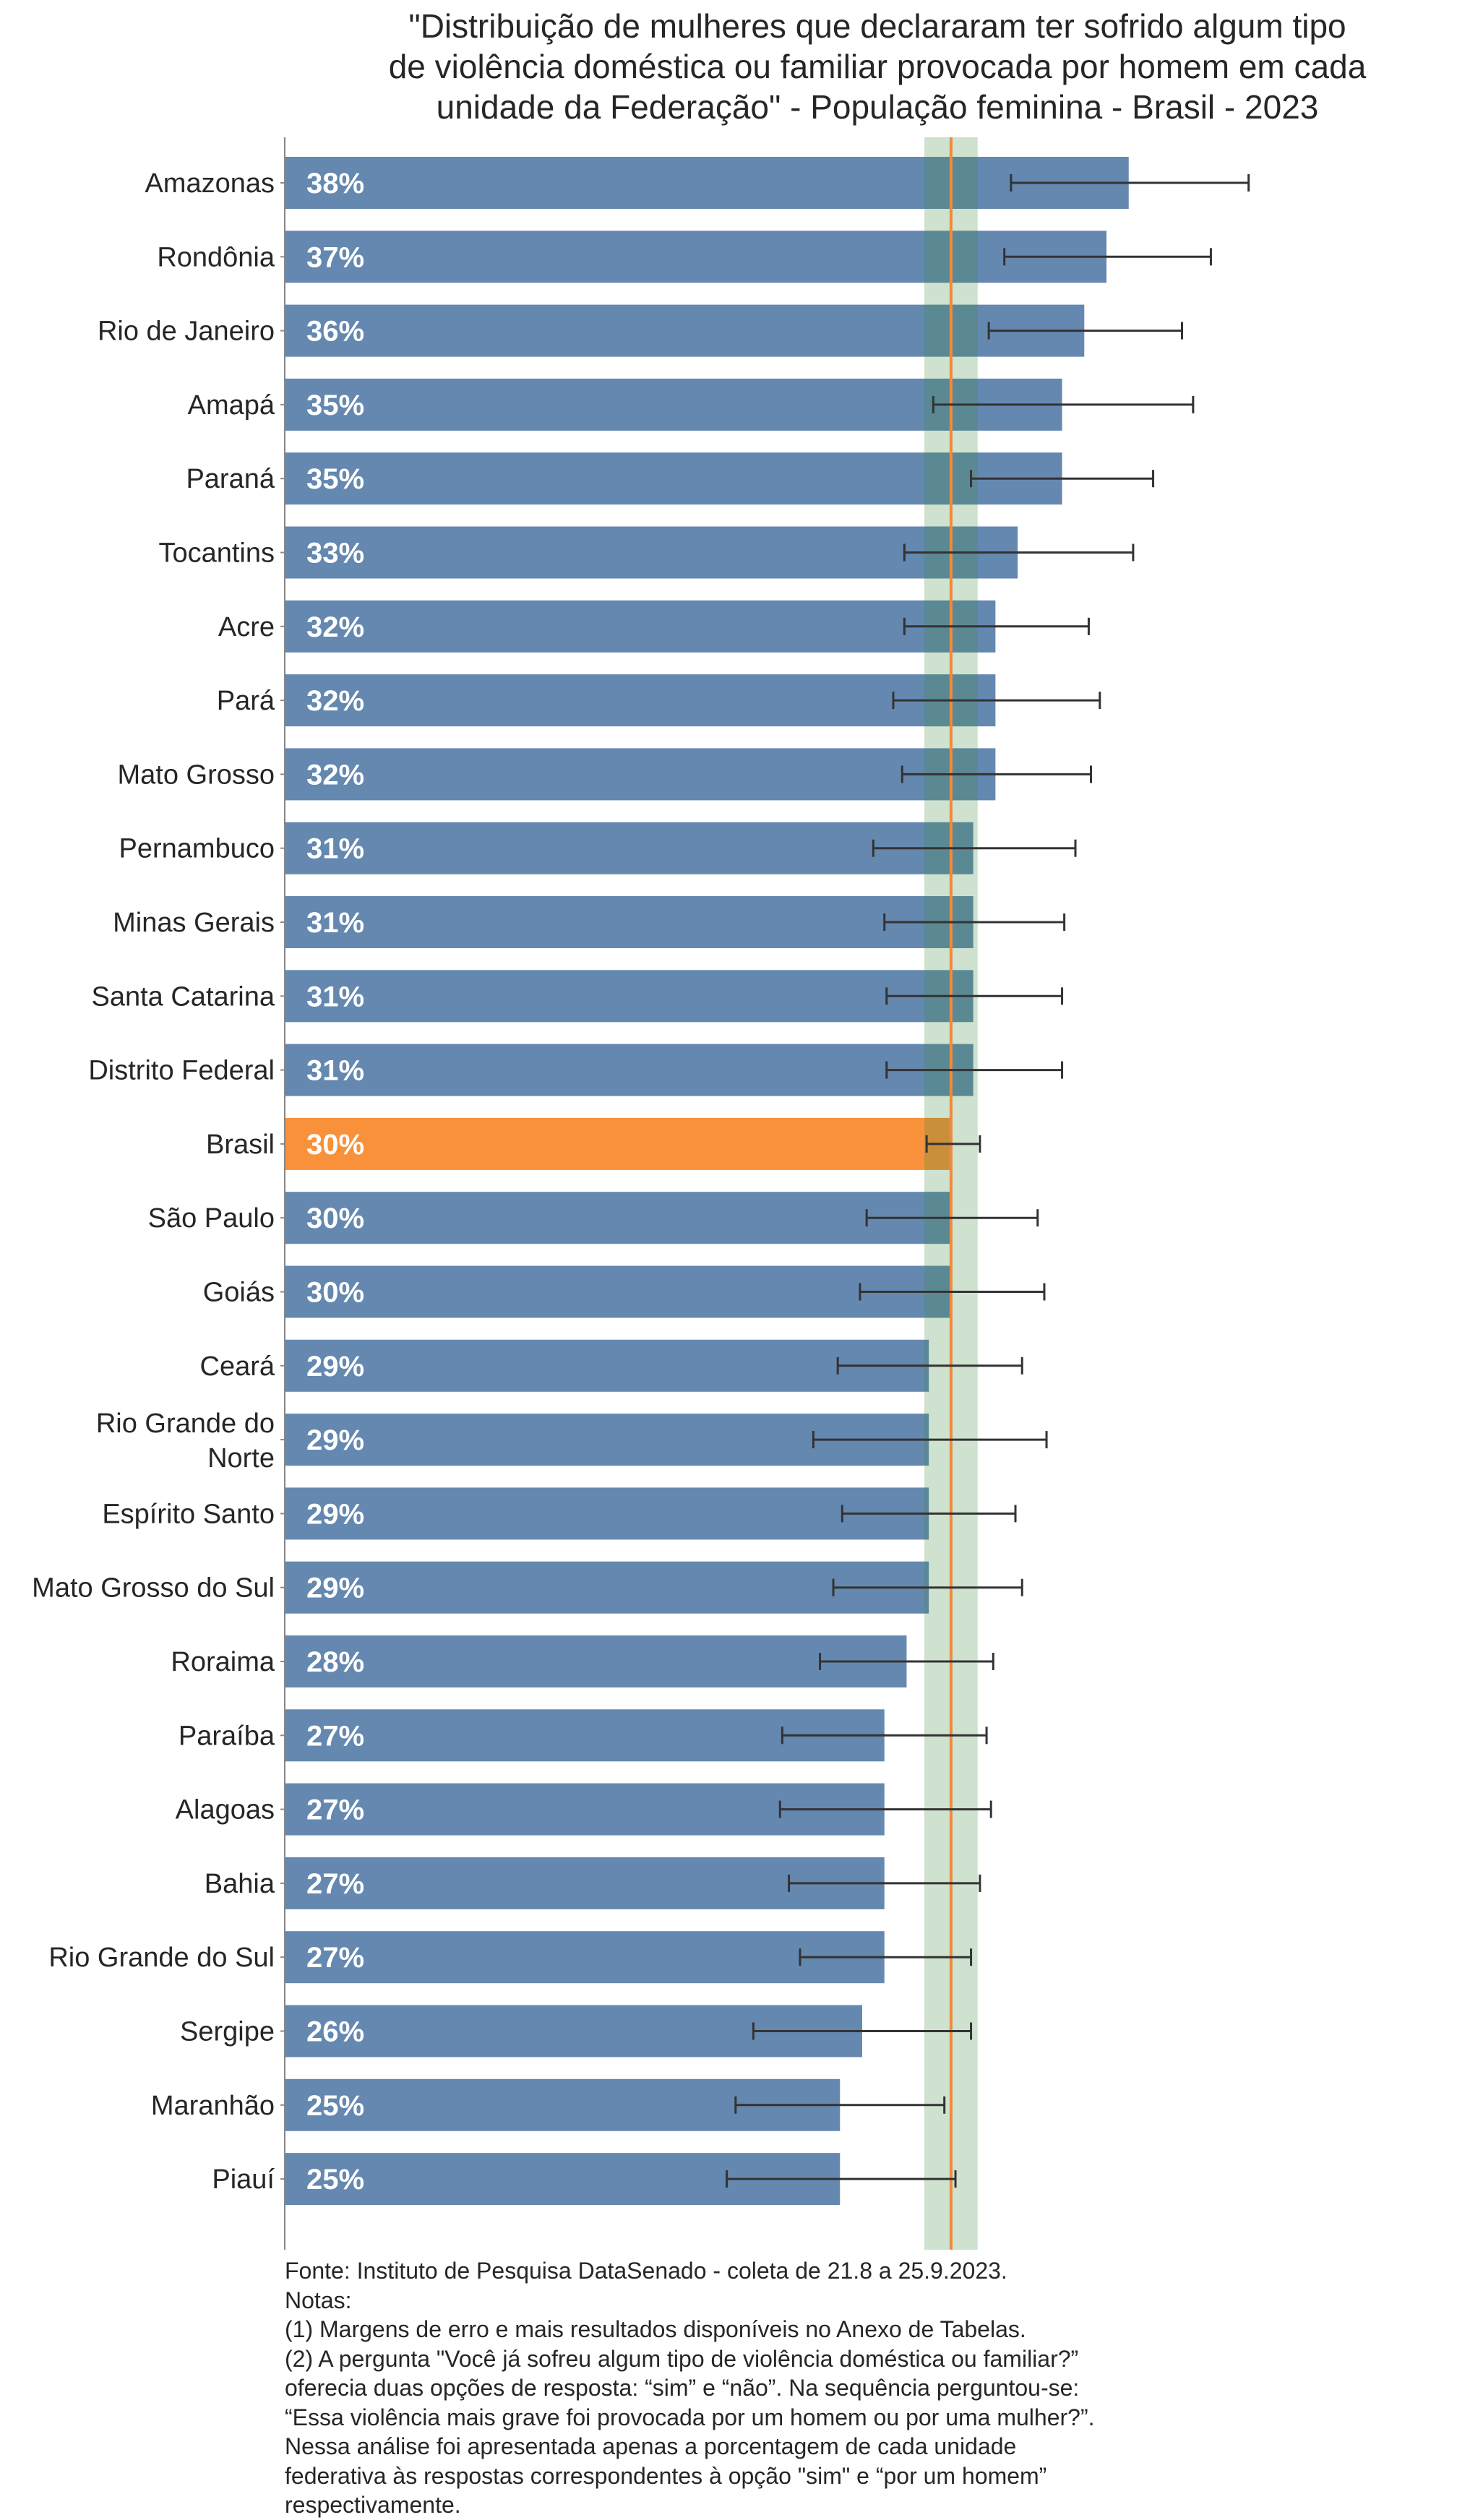 This screenshot has height=2520, width=1457. I want to click on category-label: Minas Gerais, so click(194, 923).